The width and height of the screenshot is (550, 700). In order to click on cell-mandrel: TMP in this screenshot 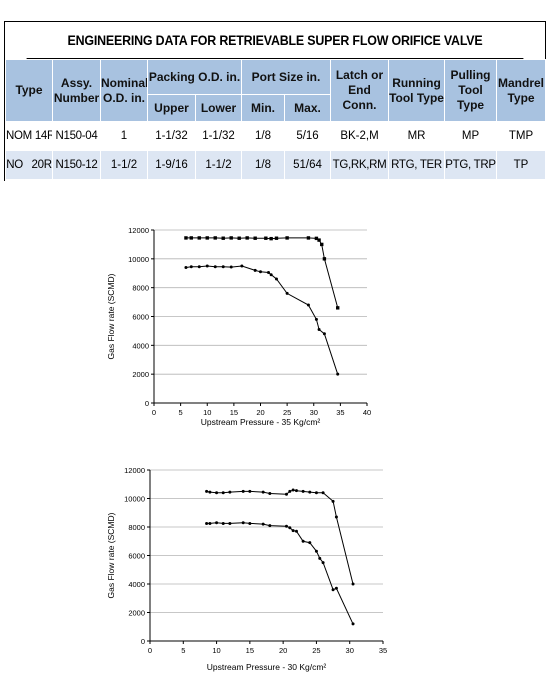, I will do `click(521, 136)`.